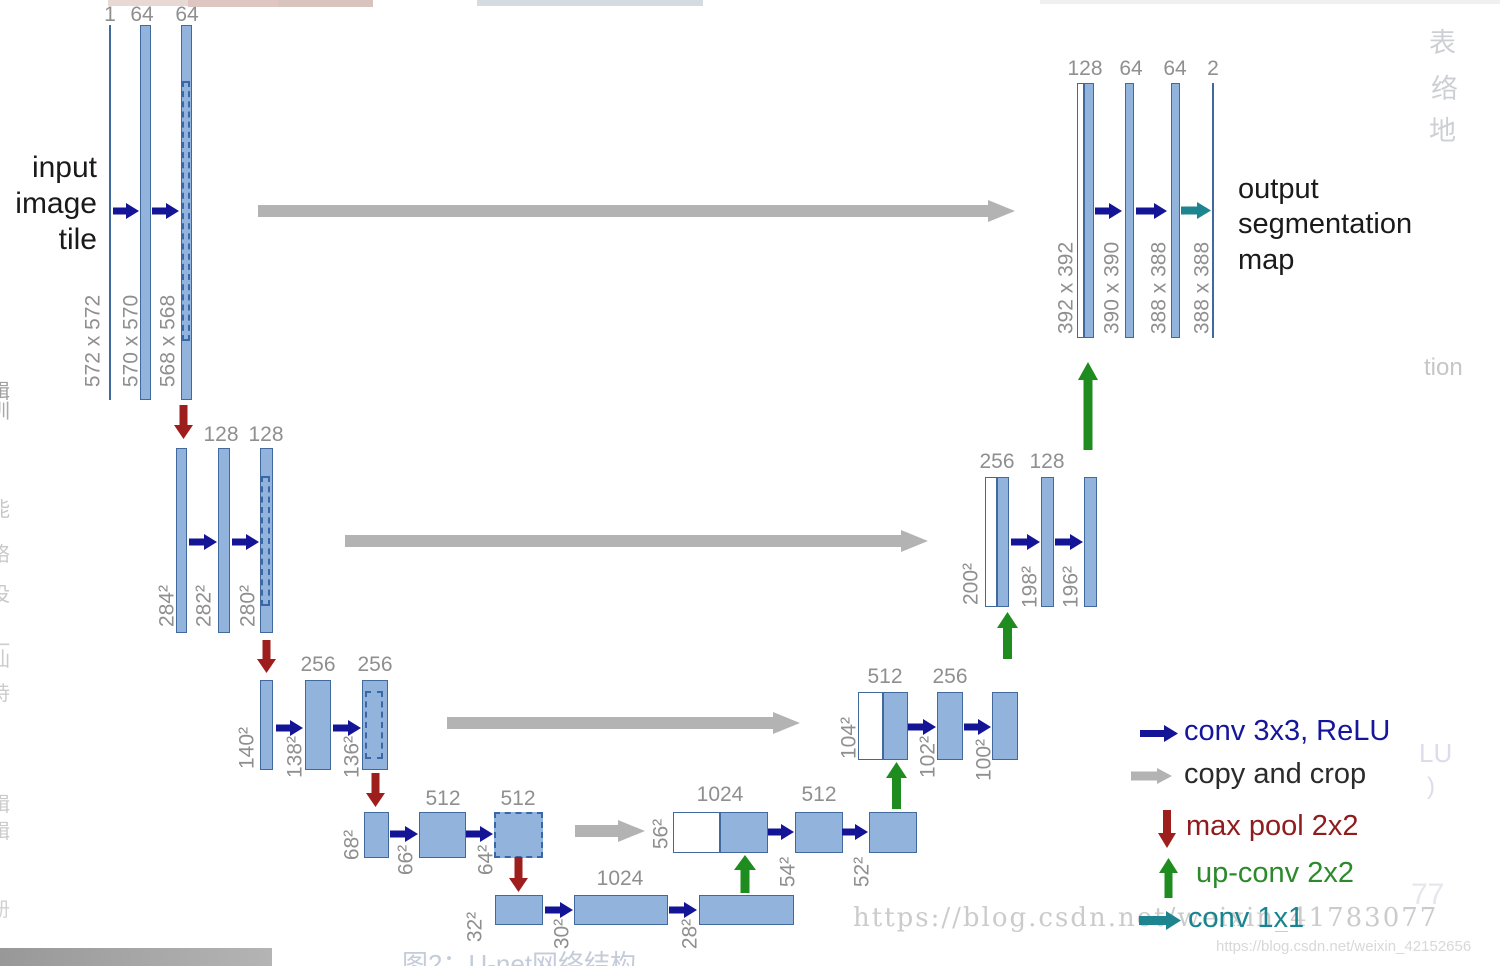 The height and width of the screenshot is (966, 1501). Describe the element at coordinates (131, 341) in the screenshot. I see `map-size-label: 570 x 570` at that location.